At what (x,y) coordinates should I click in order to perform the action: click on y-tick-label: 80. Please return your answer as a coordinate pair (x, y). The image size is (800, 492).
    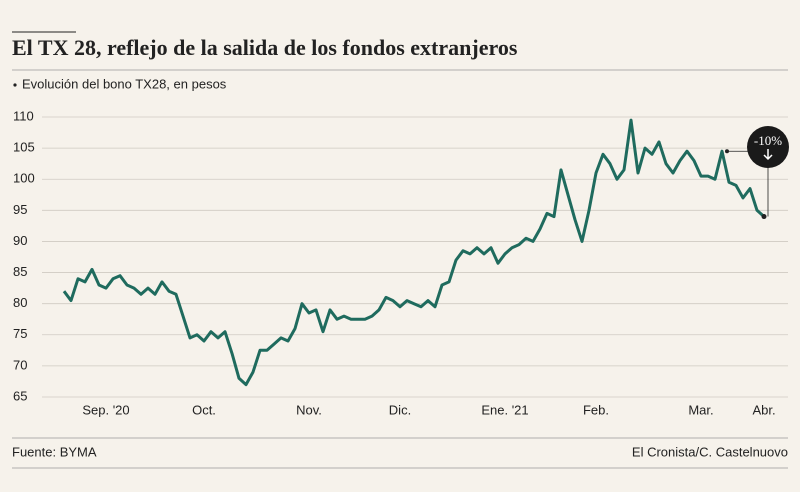
    Looking at the image, I should click on (20, 302).